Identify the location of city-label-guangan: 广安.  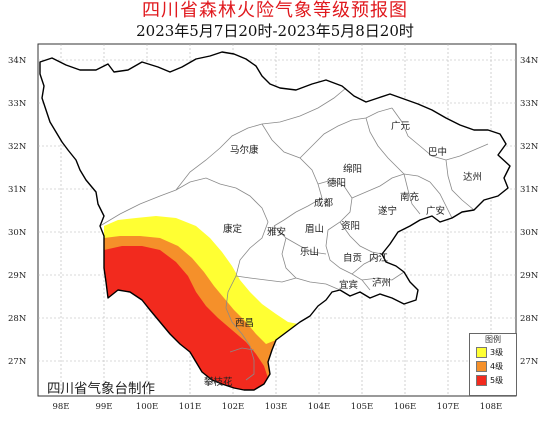
(435, 211).